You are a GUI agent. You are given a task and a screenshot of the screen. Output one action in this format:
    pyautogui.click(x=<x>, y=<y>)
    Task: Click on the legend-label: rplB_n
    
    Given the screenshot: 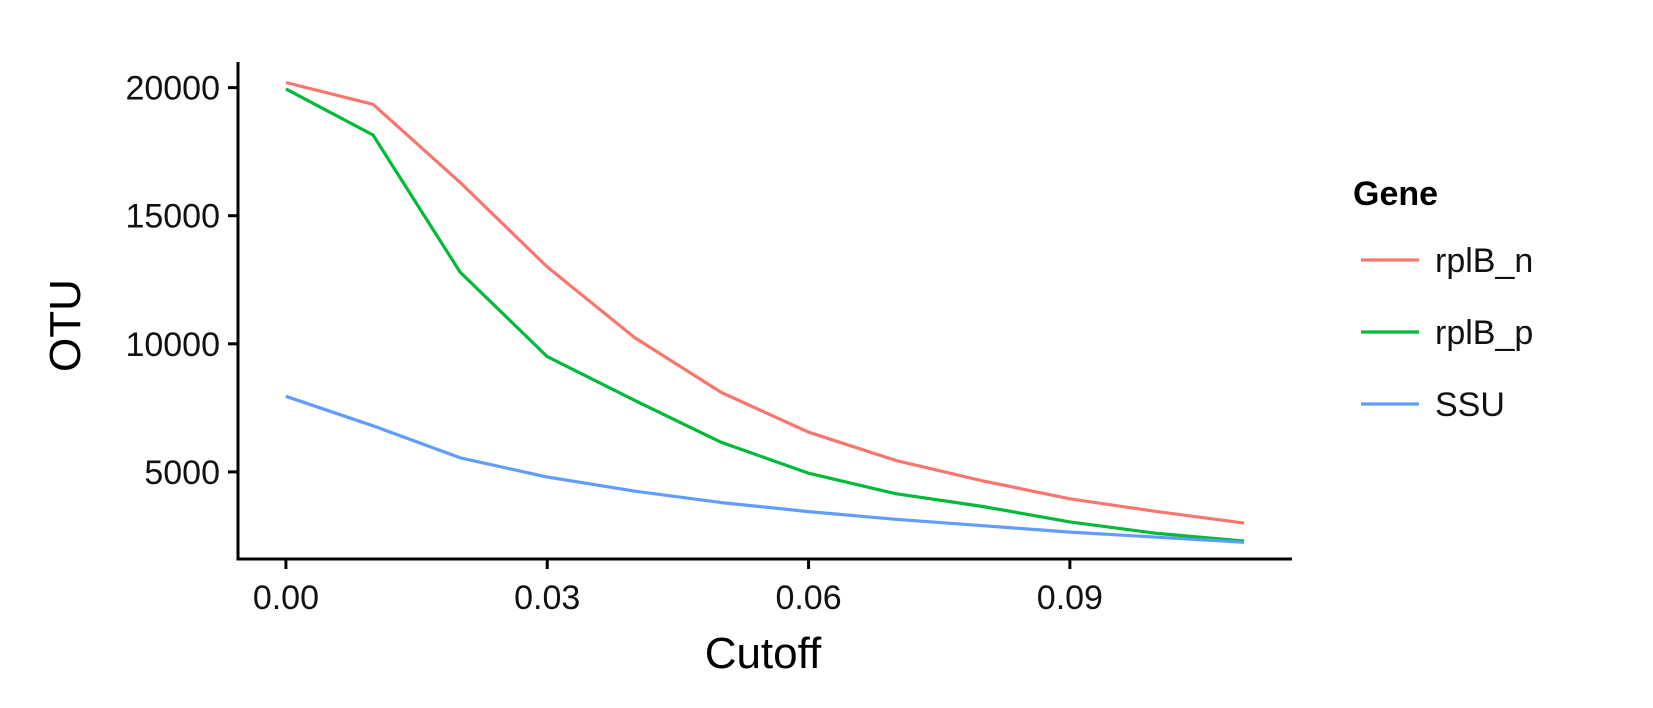 What is the action you would take?
    pyautogui.click(x=1484, y=261)
    